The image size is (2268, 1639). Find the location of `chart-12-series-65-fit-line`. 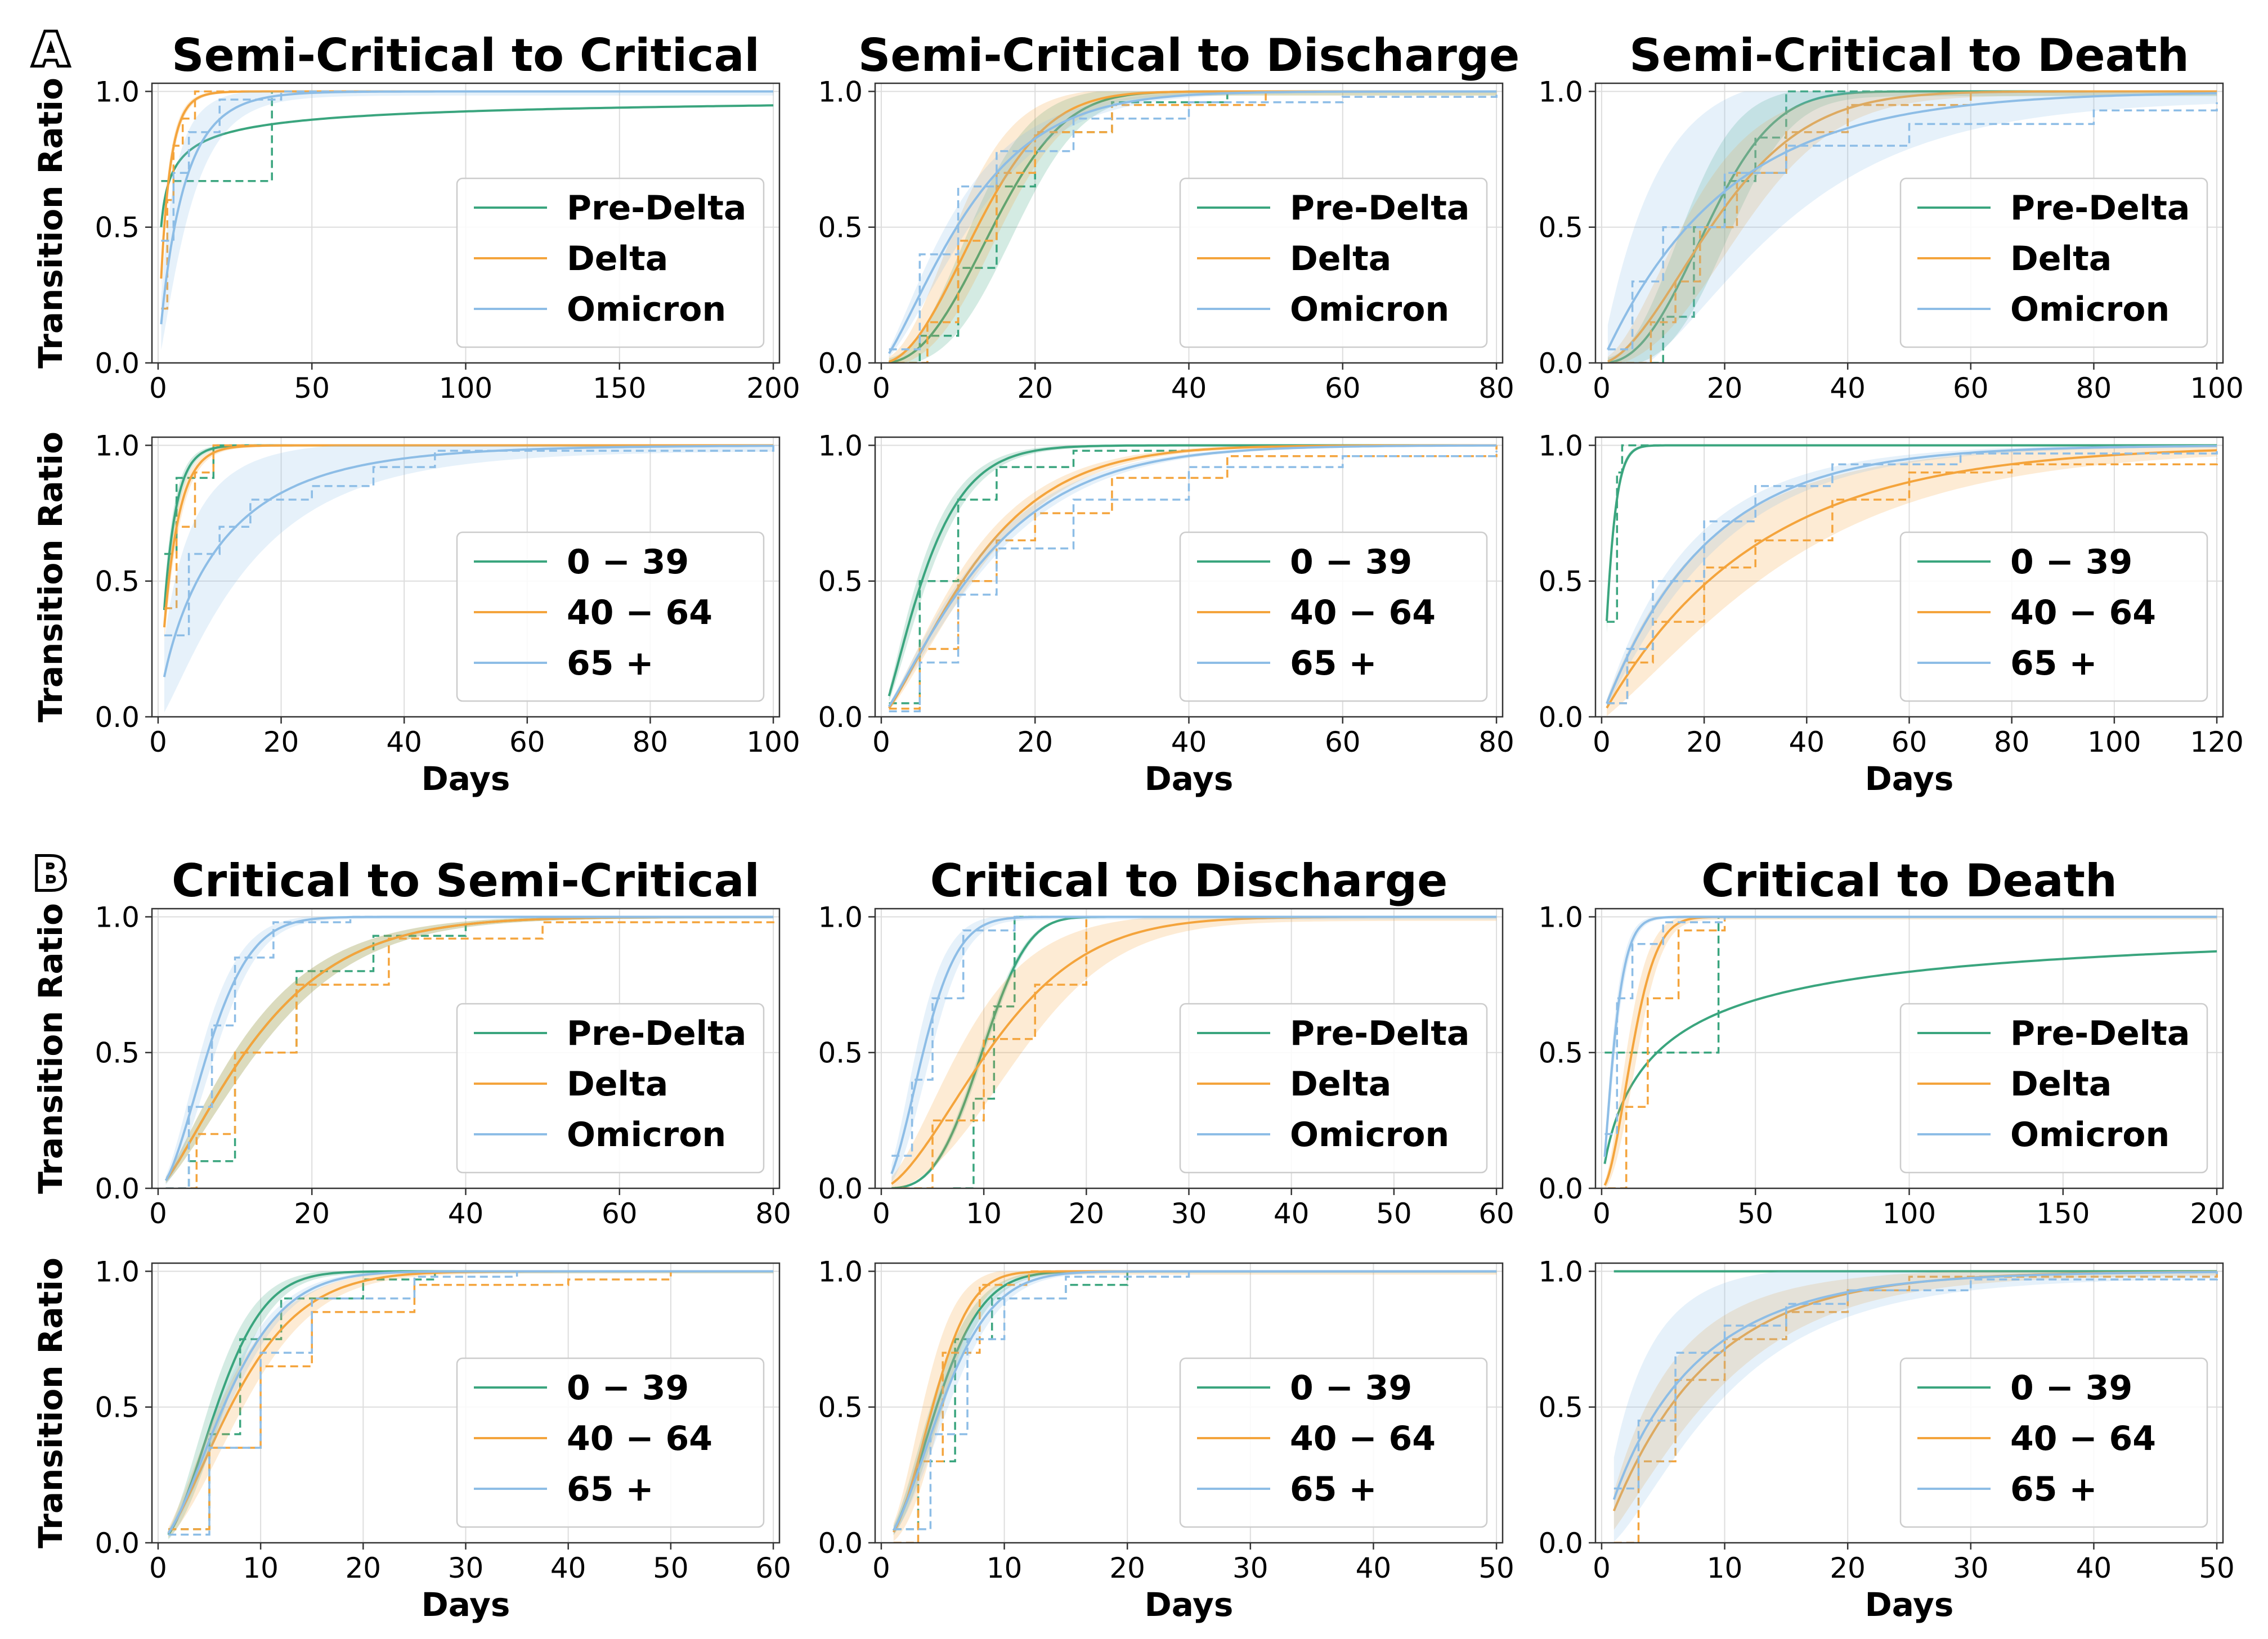

chart-12-series-65-fit-line is located at coordinates (1914, 1385).